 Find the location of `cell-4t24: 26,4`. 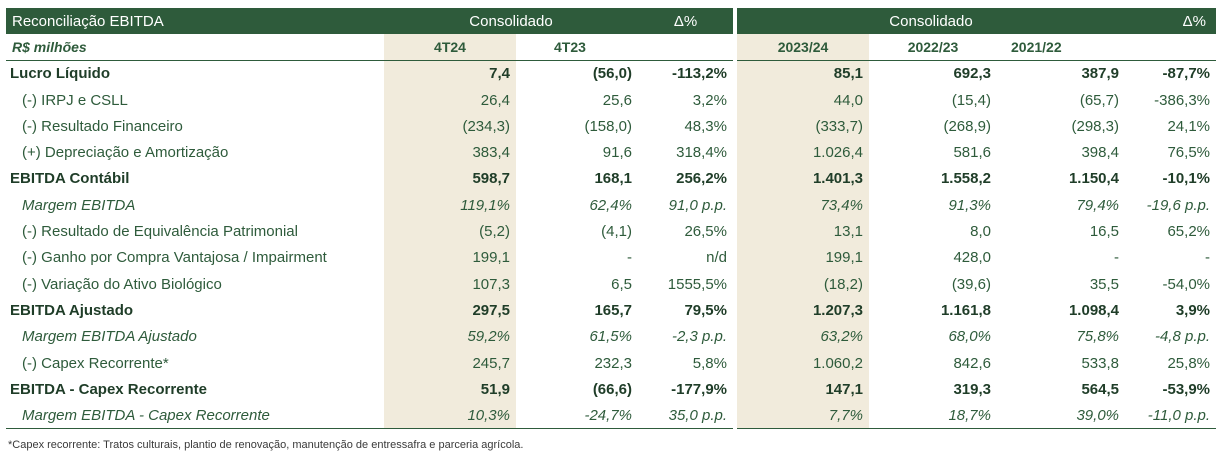

cell-4t24: 26,4 is located at coordinates (450, 100).